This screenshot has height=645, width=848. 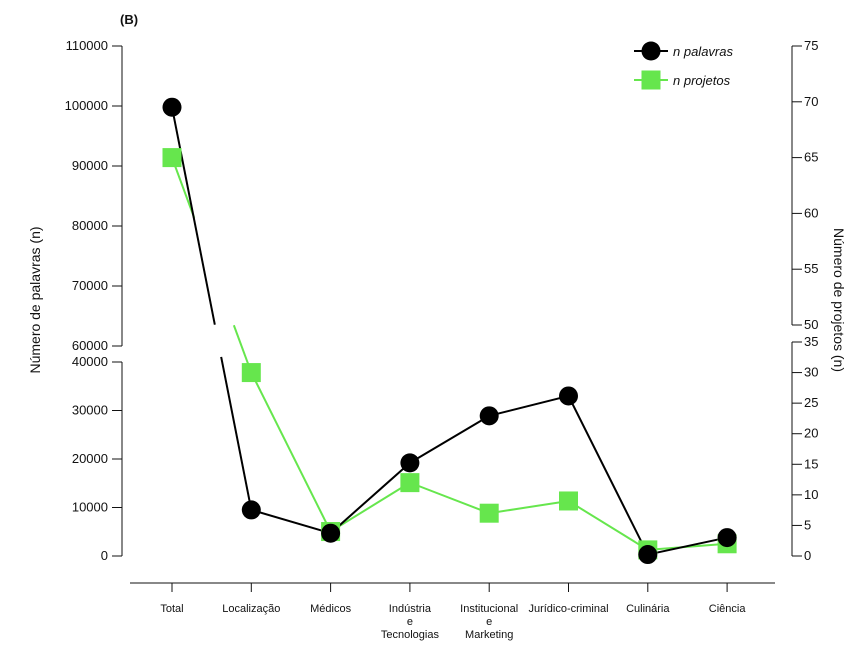 What do you see at coordinates (811, 157) in the screenshot?
I see `y-axis-right-tick-label: 65` at bounding box center [811, 157].